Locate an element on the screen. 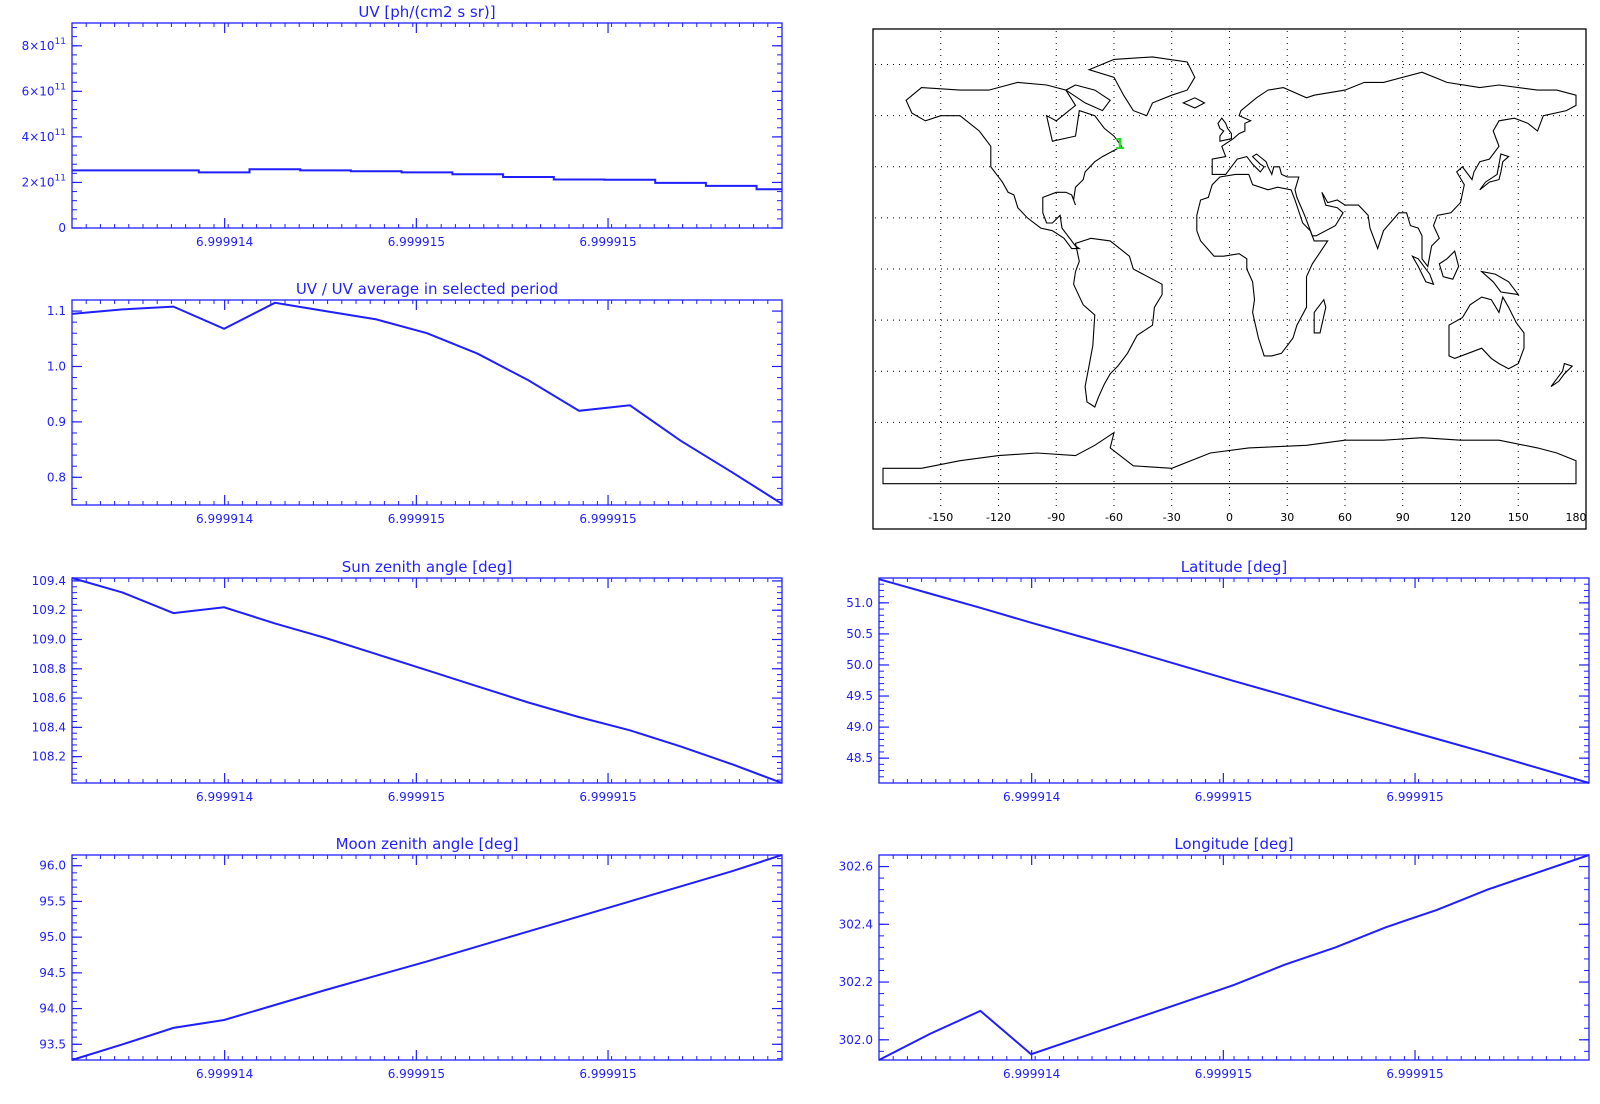 This screenshot has height=1104, width=1600. map-lon-tick-label: -30 is located at coordinates (1172, 517).